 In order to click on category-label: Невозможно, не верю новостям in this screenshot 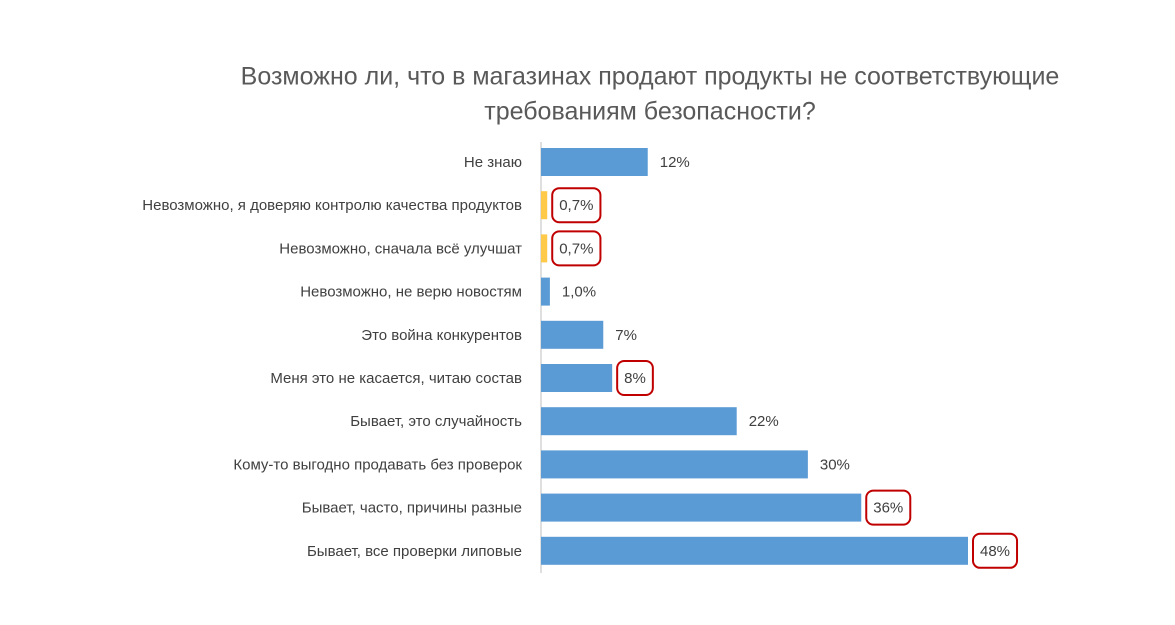, I will do `click(411, 292)`.